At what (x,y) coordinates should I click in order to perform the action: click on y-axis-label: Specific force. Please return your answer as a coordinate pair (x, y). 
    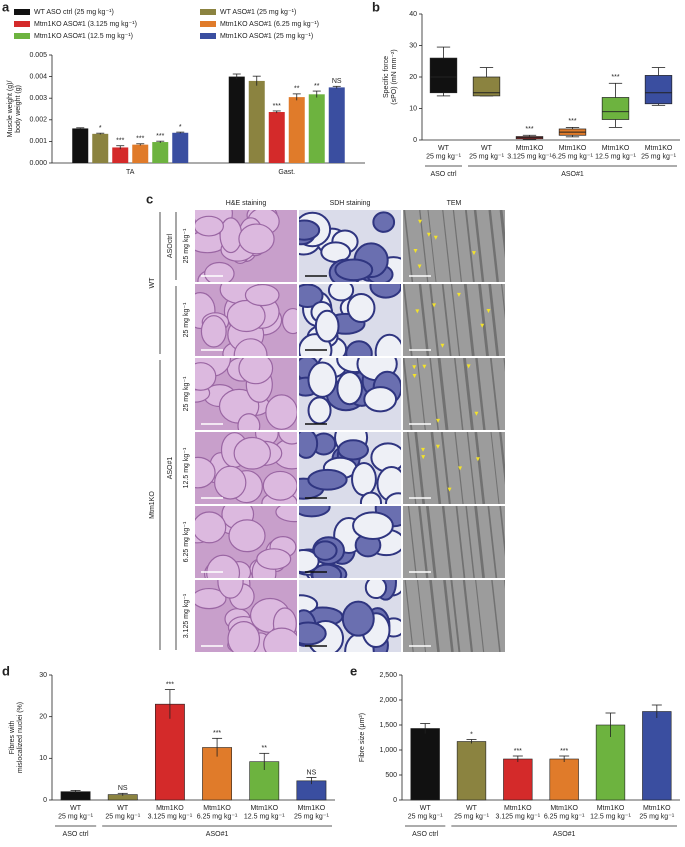
    Looking at the image, I should click on (386, 77).